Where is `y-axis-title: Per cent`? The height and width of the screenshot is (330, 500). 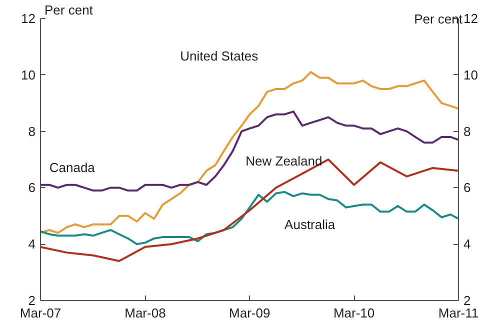 y-axis-title: Per cent is located at coordinates (69, 10).